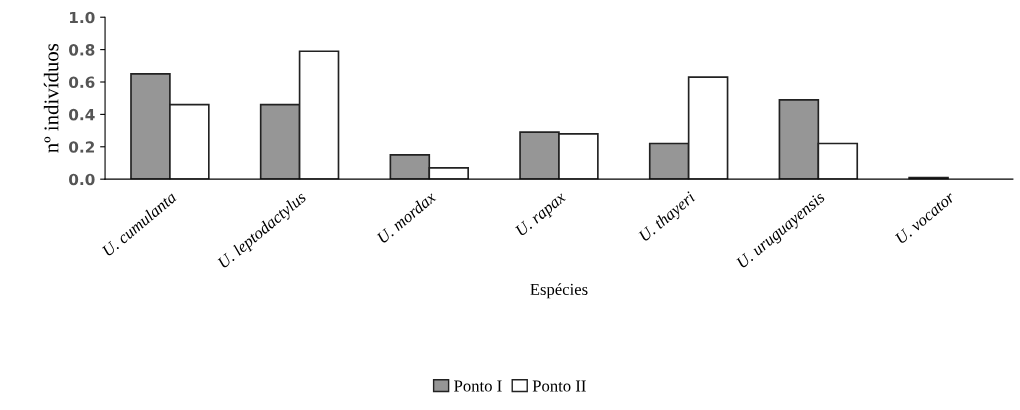  What do you see at coordinates (82, 147) in the screenshot?
I see `y-tick-label: 0.2` at bounding box center [82, 147].